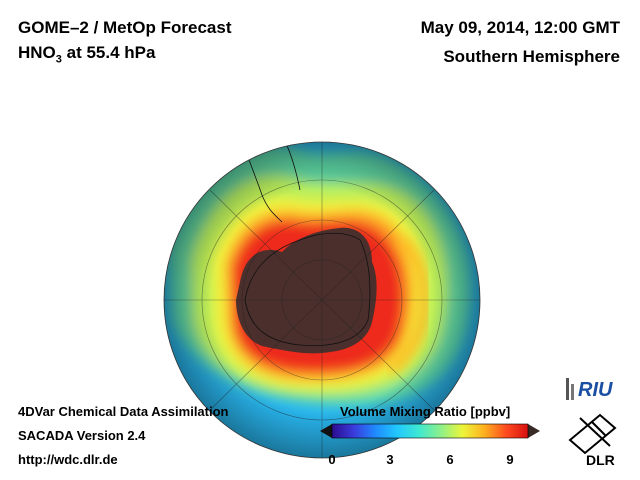  What do you see at coordinates (37, 52) in the screenshot?
I see `species-name: HNO` at bounding box center [37, 52].